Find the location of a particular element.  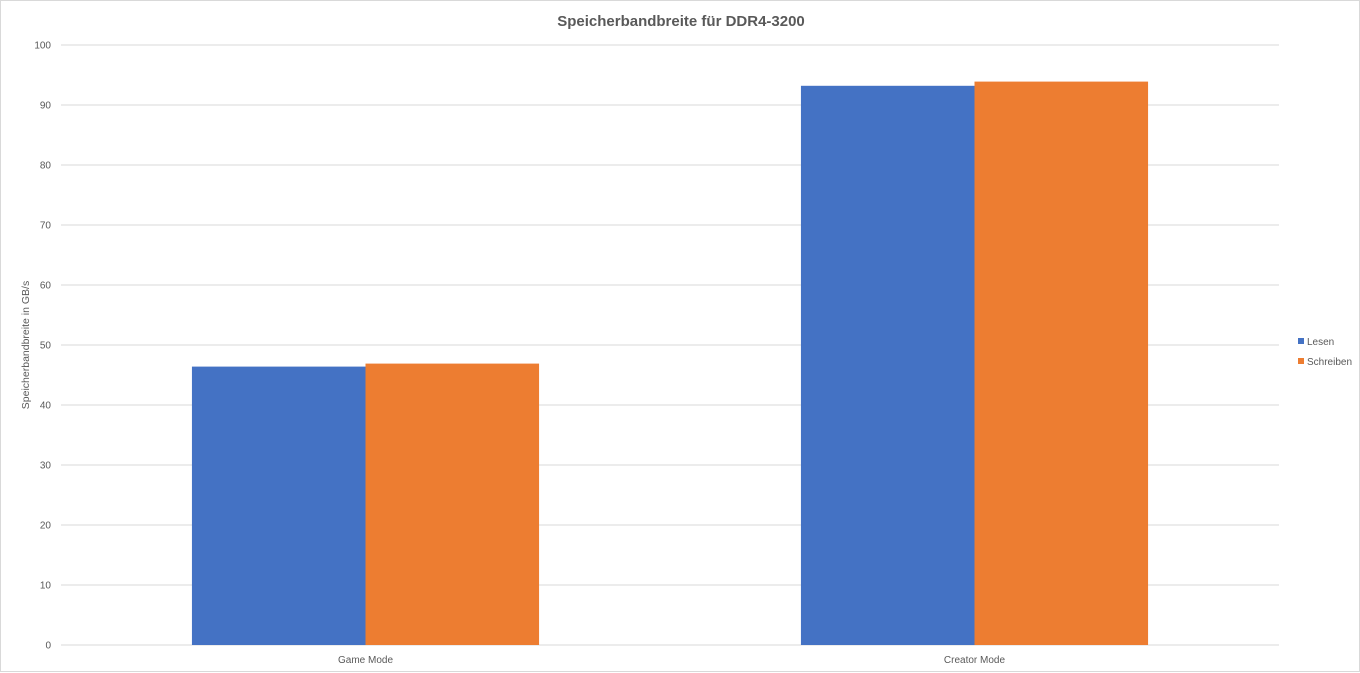

y-tick-label: 0 is located at coordinates (48, 646).